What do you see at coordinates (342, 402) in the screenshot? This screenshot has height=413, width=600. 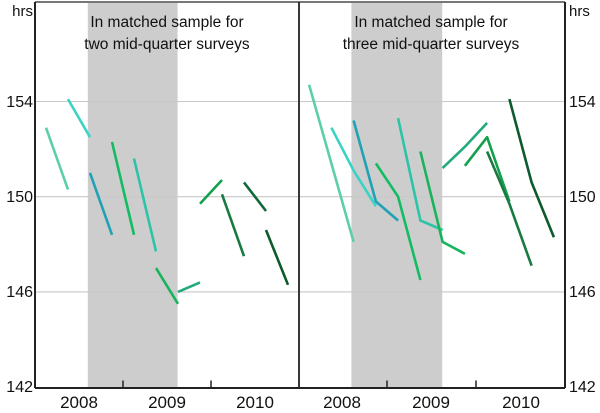 I see `x-label-2008-right: 2008` at bounding box center [342, 402].